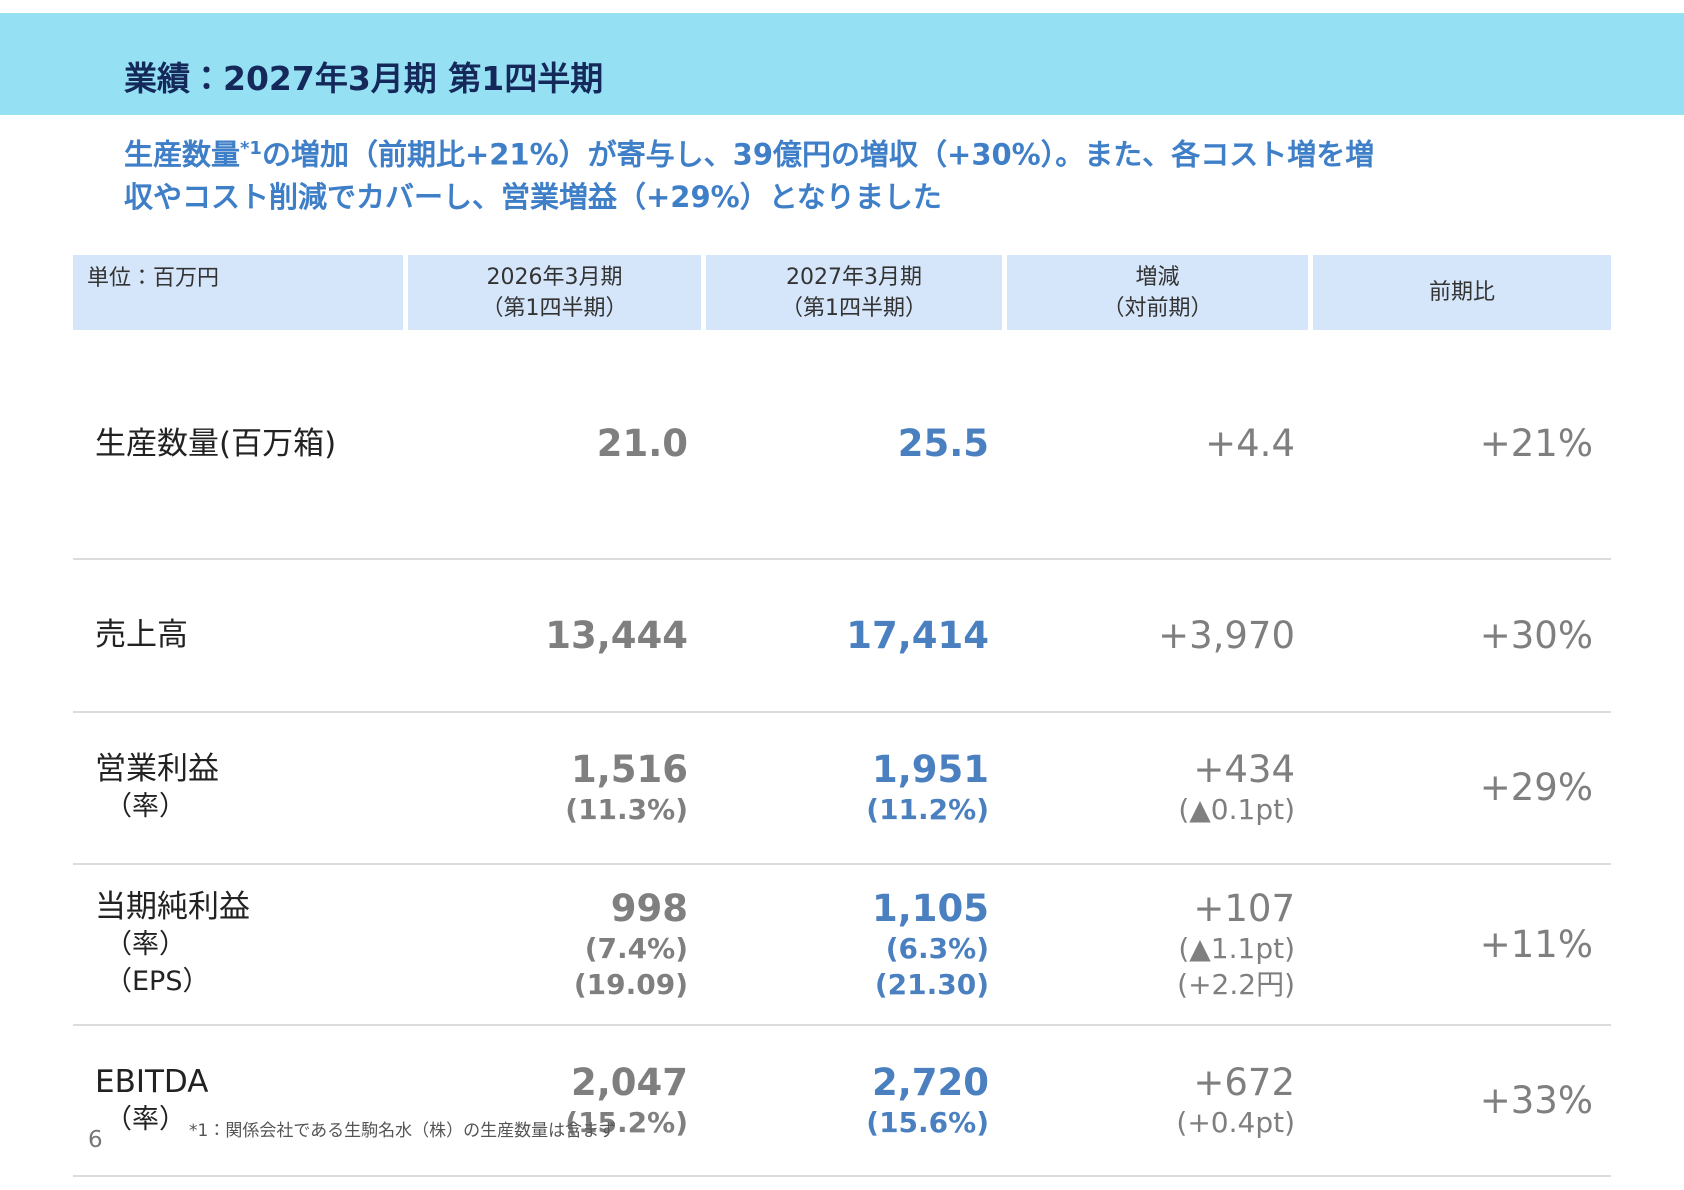  I want to click on cell-value: 998, so click(649, 908).